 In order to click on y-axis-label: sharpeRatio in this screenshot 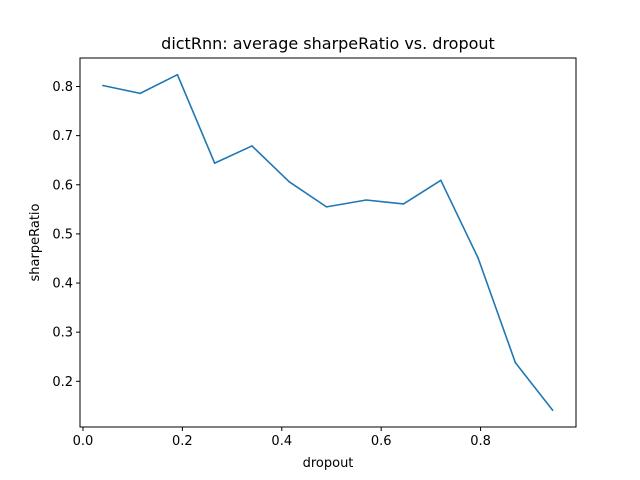, I will do `click(35, 242)`.